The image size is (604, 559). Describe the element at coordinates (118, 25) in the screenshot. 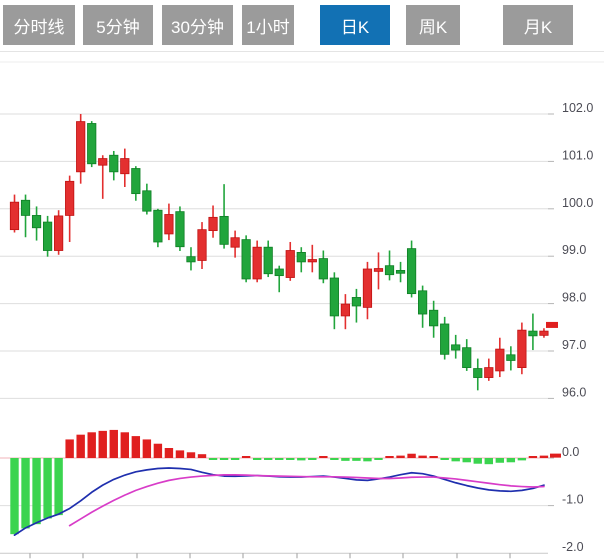

I see `tab-5min: 5分钟` at that location.